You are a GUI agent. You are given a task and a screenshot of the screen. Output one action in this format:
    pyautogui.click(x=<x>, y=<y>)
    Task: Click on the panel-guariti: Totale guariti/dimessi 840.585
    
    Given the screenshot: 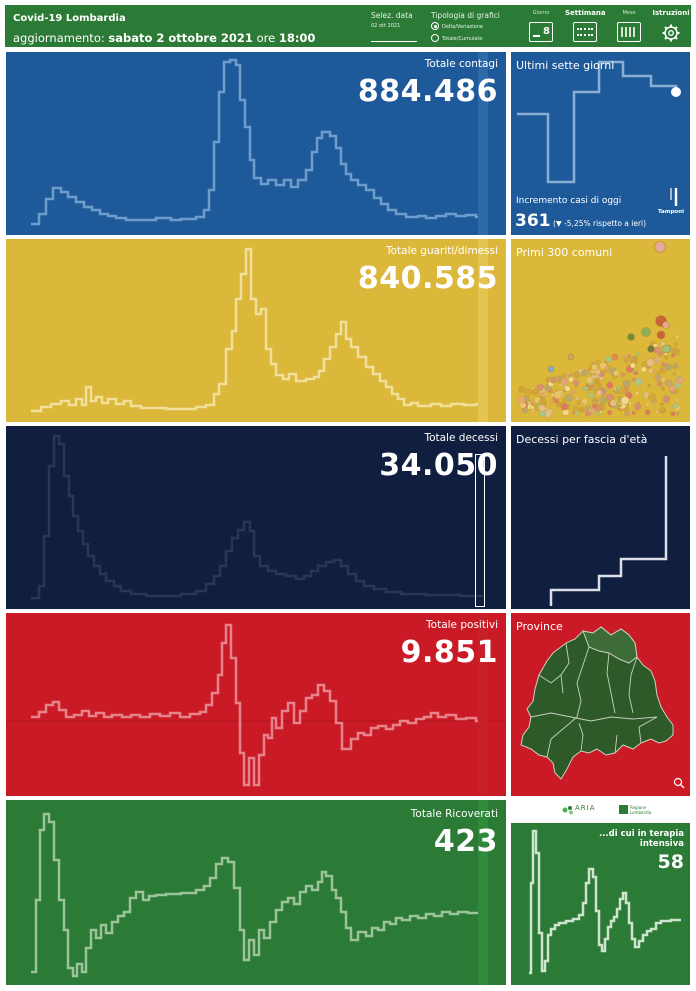 What is the action you would take?
    pyautogui.click(x=256, y=330)
    